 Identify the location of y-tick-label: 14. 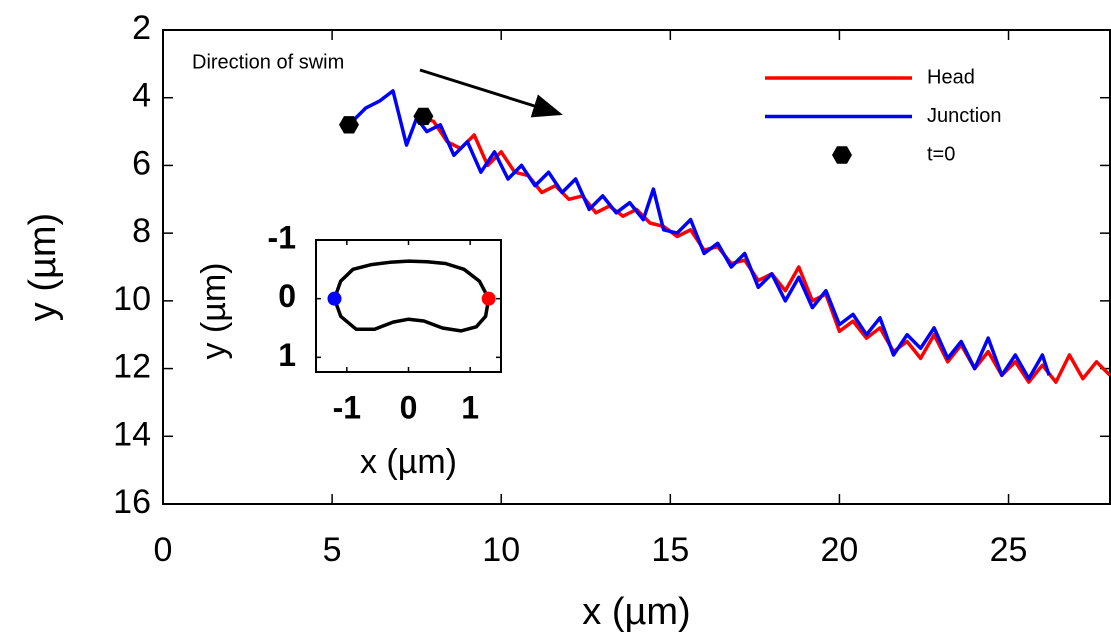
(132, 434).